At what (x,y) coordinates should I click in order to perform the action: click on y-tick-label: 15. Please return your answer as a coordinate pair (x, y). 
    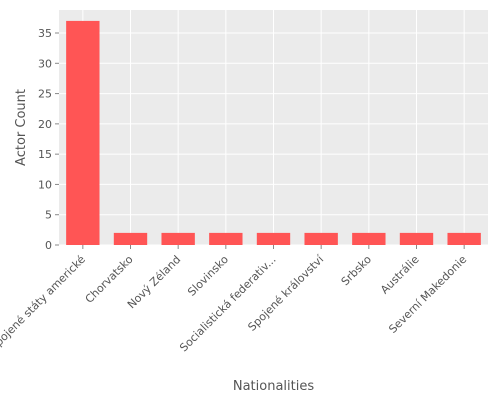
    Looking at the image, I should click on (45, 154).